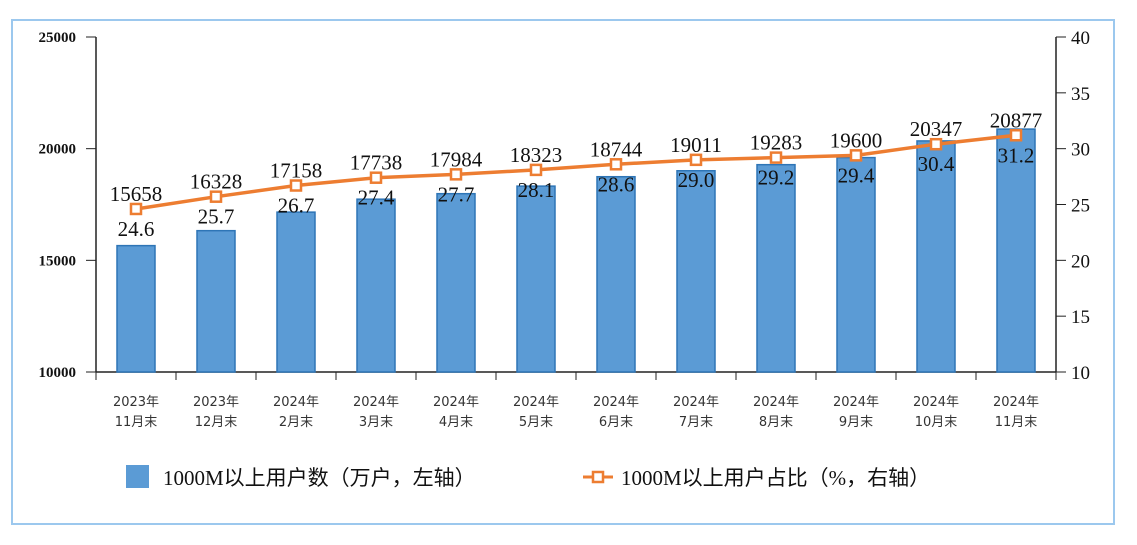 Image resolution: width=1137 pixels, height=545 pixels. I want to click on category-label-month: 6月末, so click(616, 422).